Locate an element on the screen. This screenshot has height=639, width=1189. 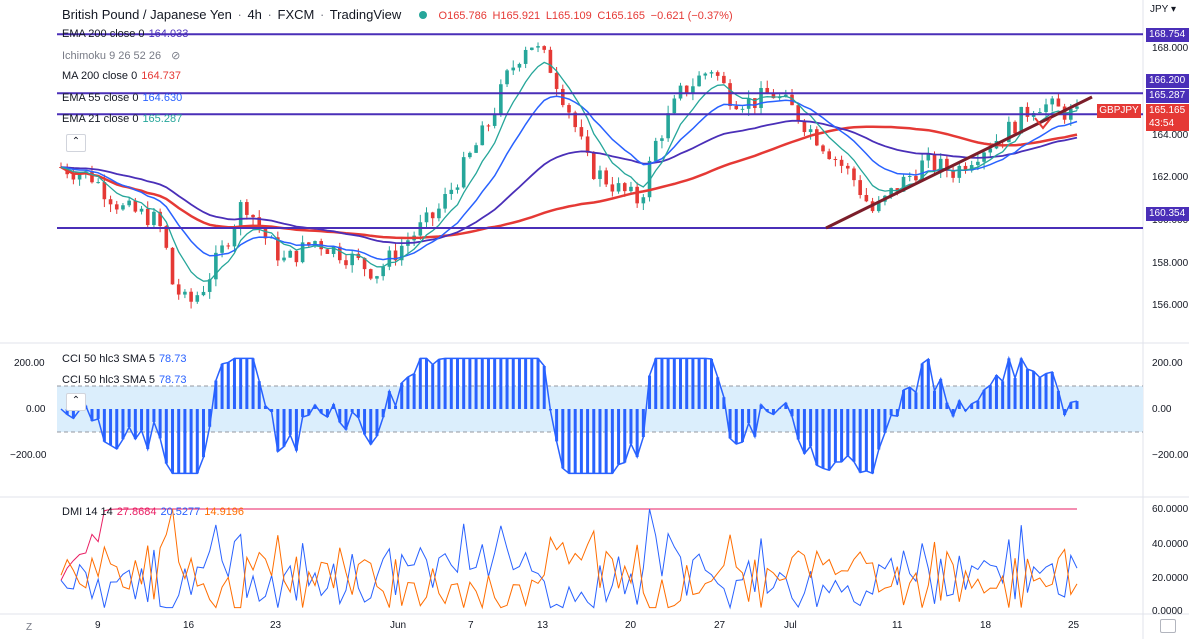
cci-tick: −200.00 is located at coordinates (1170, 455).